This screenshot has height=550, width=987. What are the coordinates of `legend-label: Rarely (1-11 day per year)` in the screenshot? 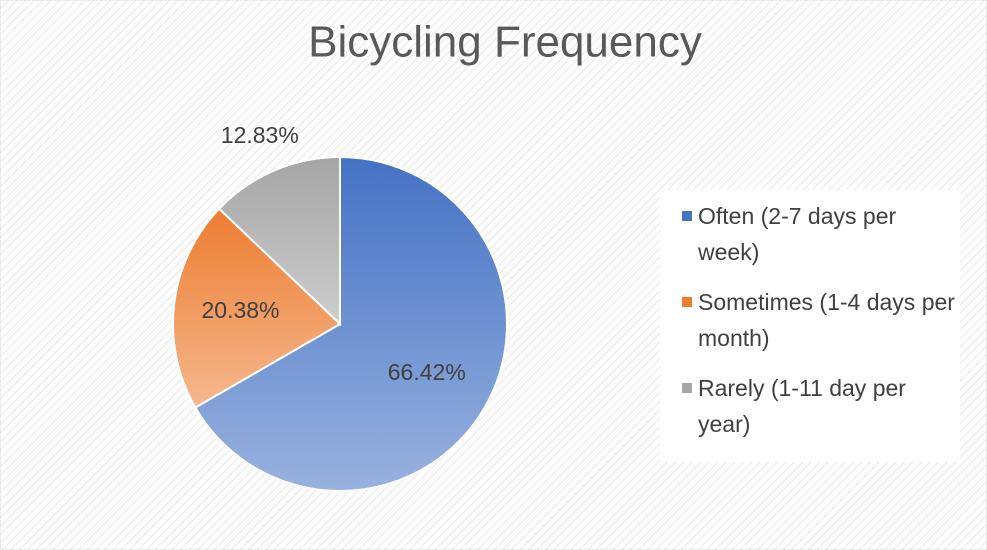 It's located at (802, 406).